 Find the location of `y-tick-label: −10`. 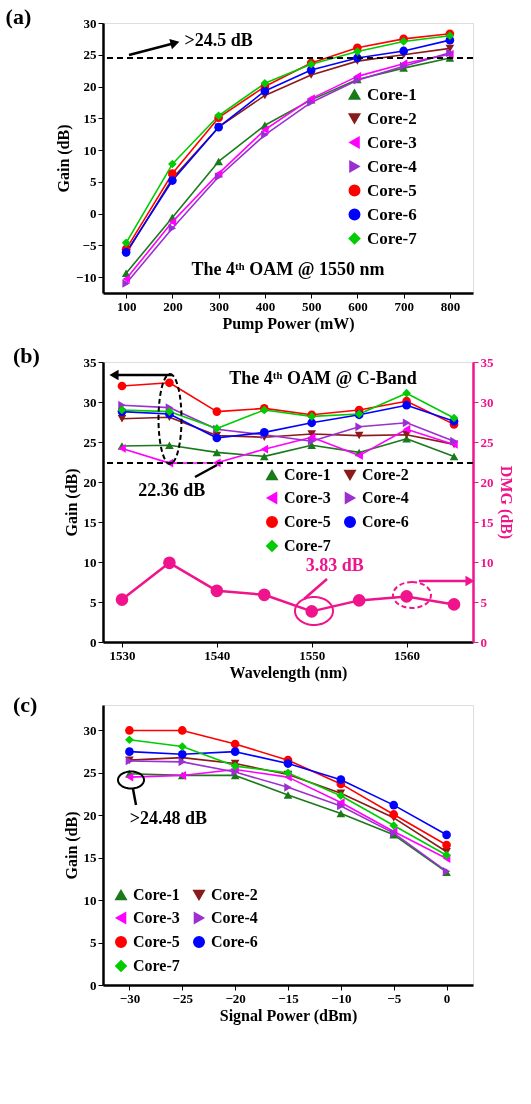

y-tick-label: −10 is located at coordinates (86, 277).